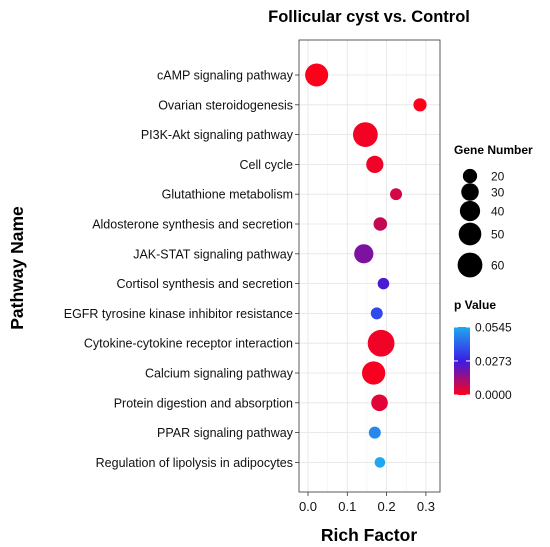 This screenshot has width=550, height=547. Describe the element at coordinates (192, 225) in the screenshot. I see `y-tick-label: Aldosterone synthesis and secretion` at that location.